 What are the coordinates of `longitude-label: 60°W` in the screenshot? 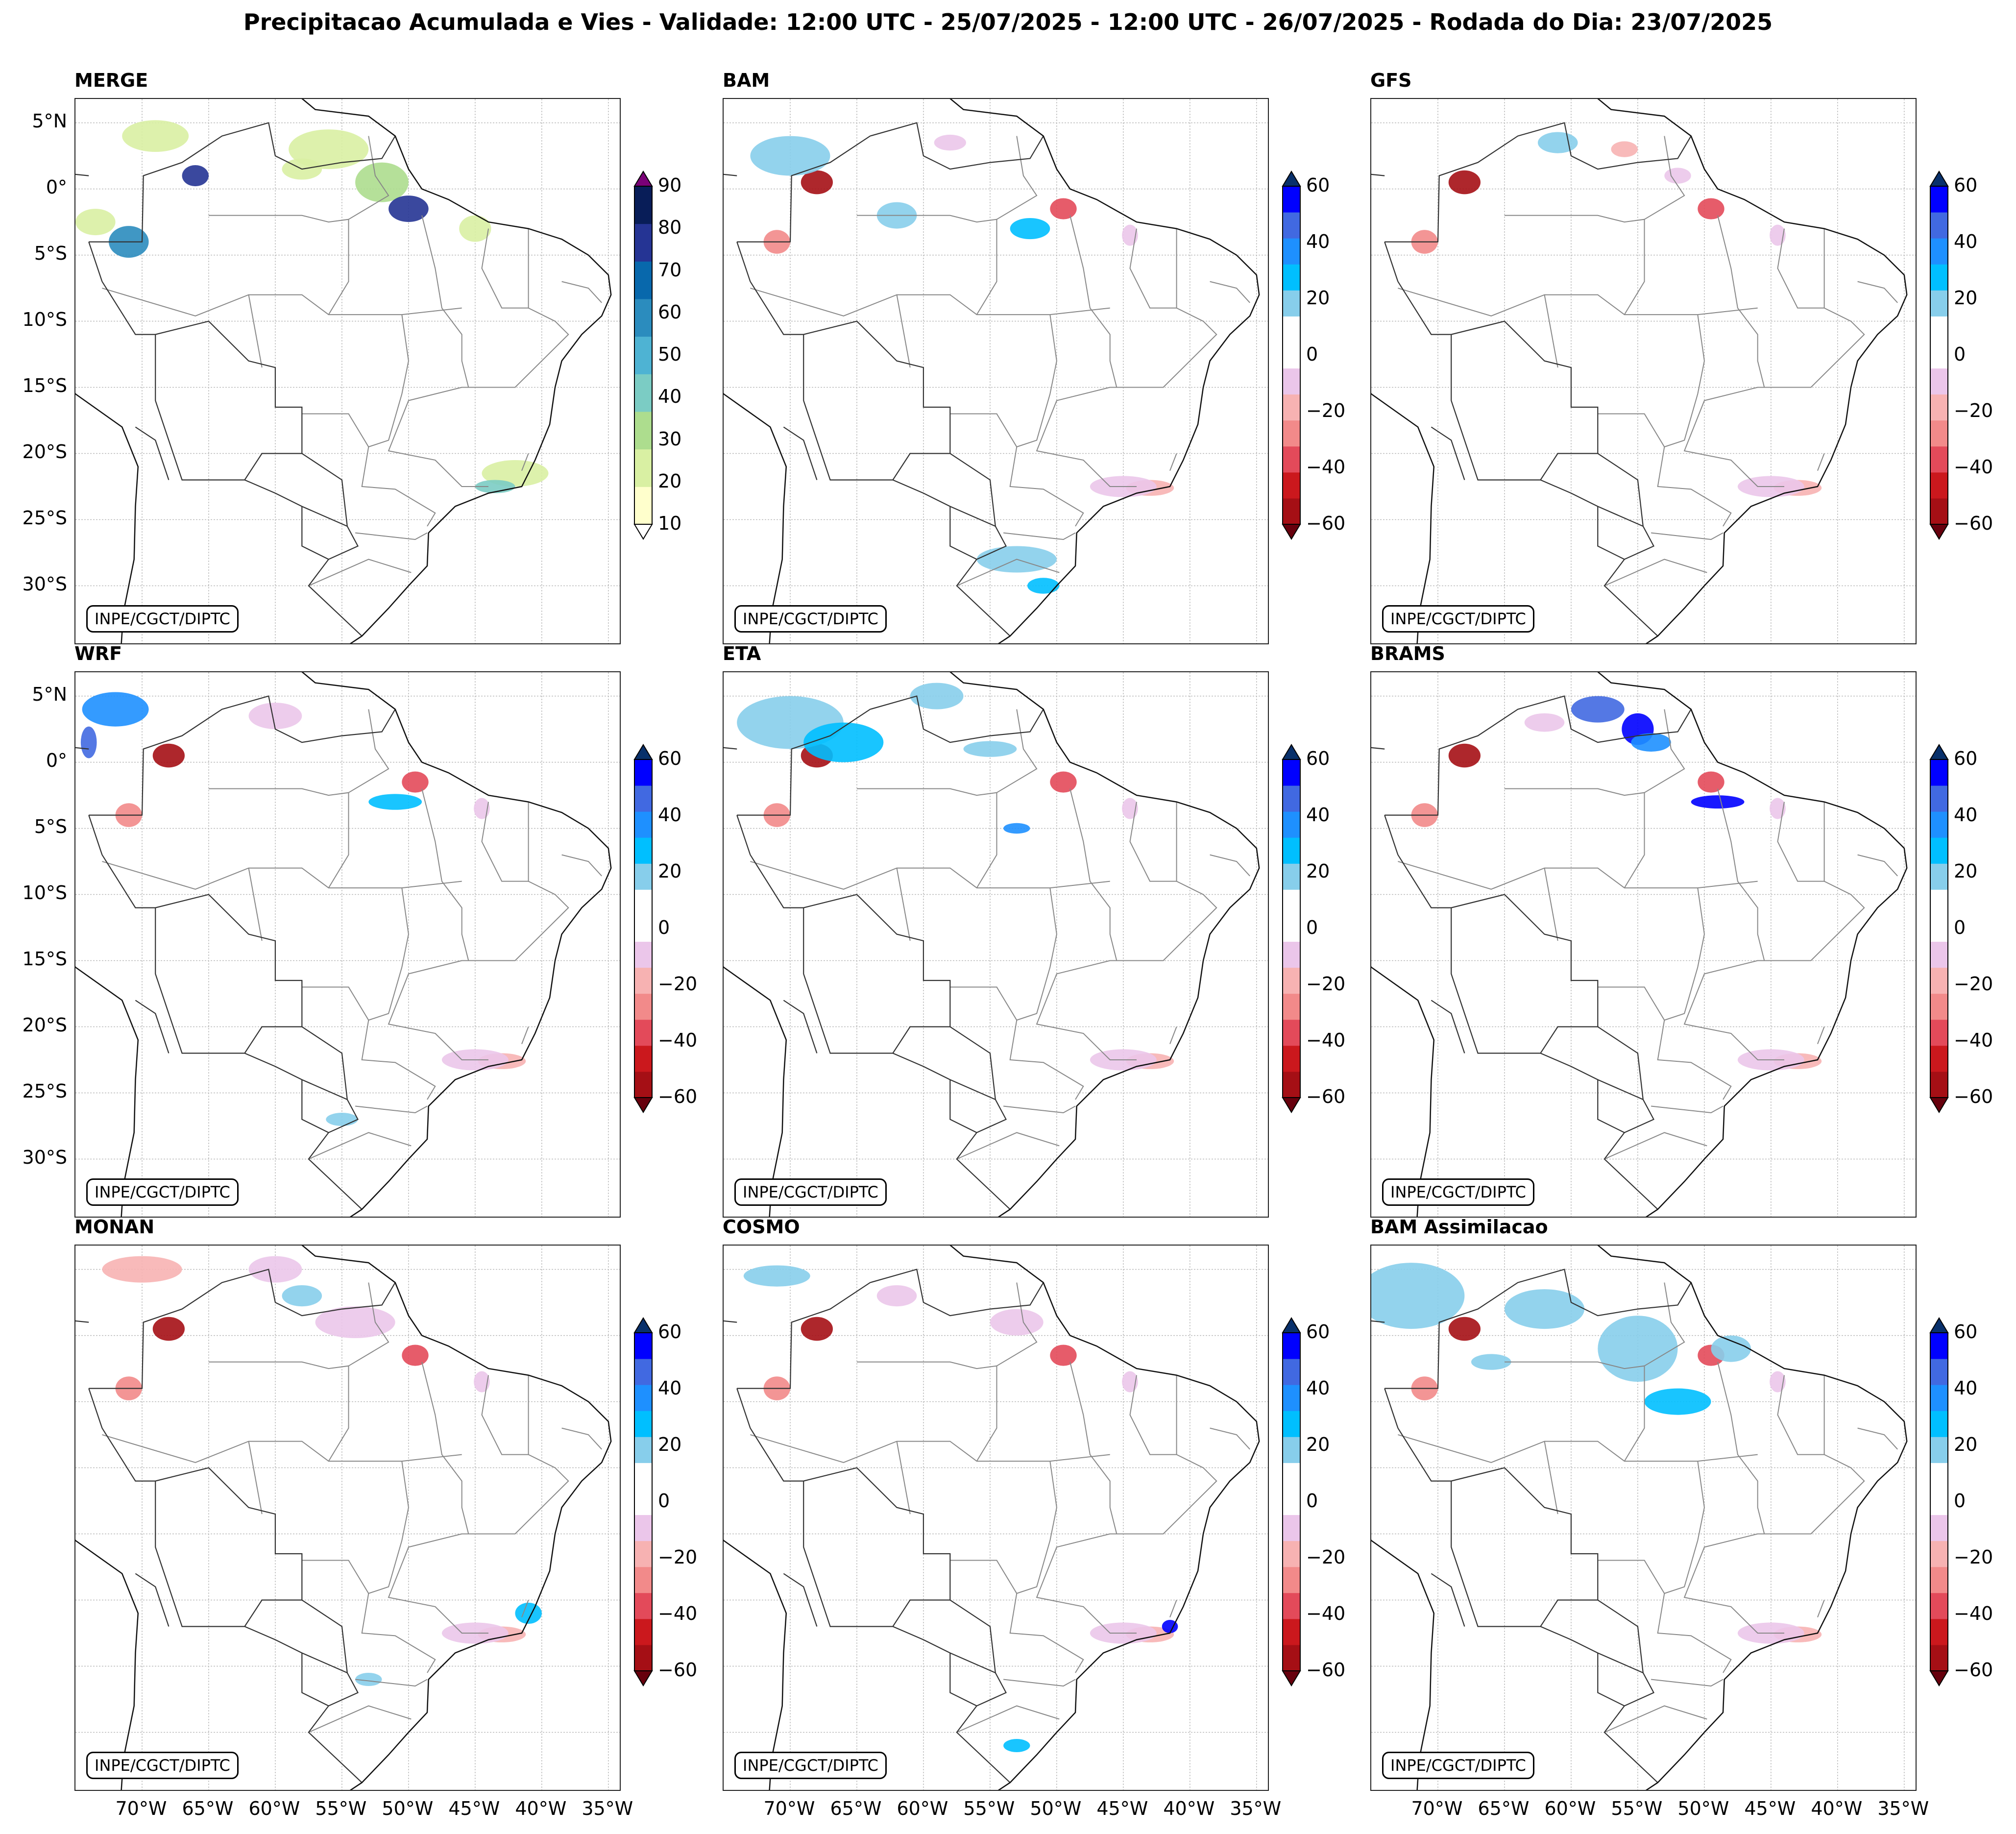 It's located at (922, 1809).